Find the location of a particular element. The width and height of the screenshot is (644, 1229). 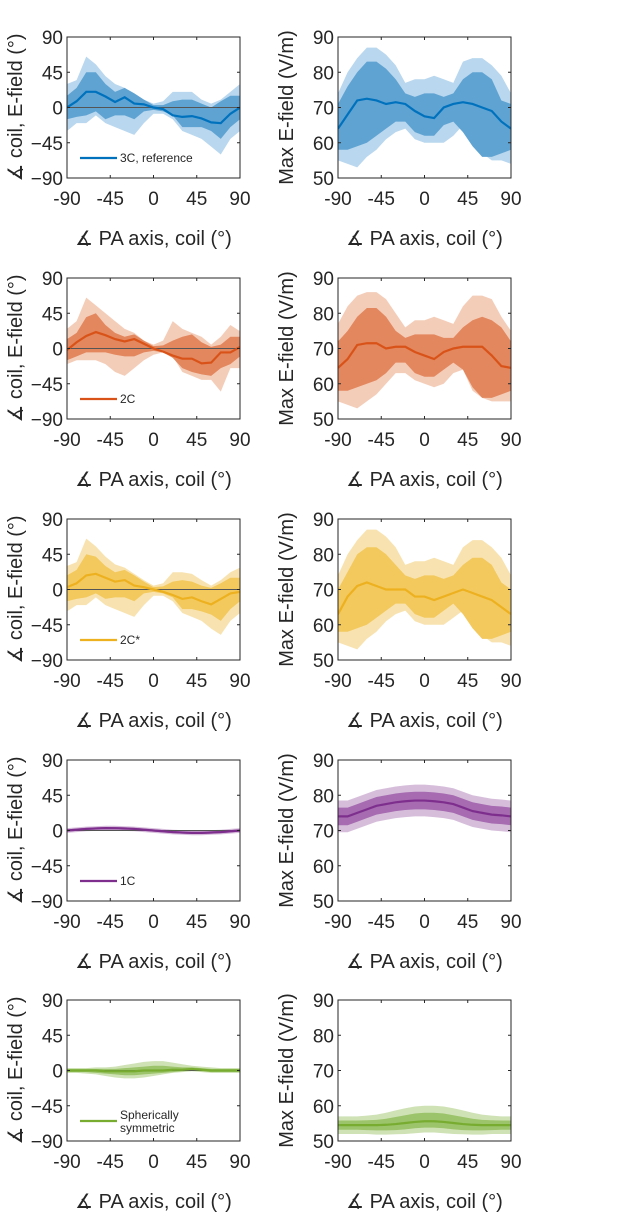

legend-label: 2C is located at coordinates (128, 399).